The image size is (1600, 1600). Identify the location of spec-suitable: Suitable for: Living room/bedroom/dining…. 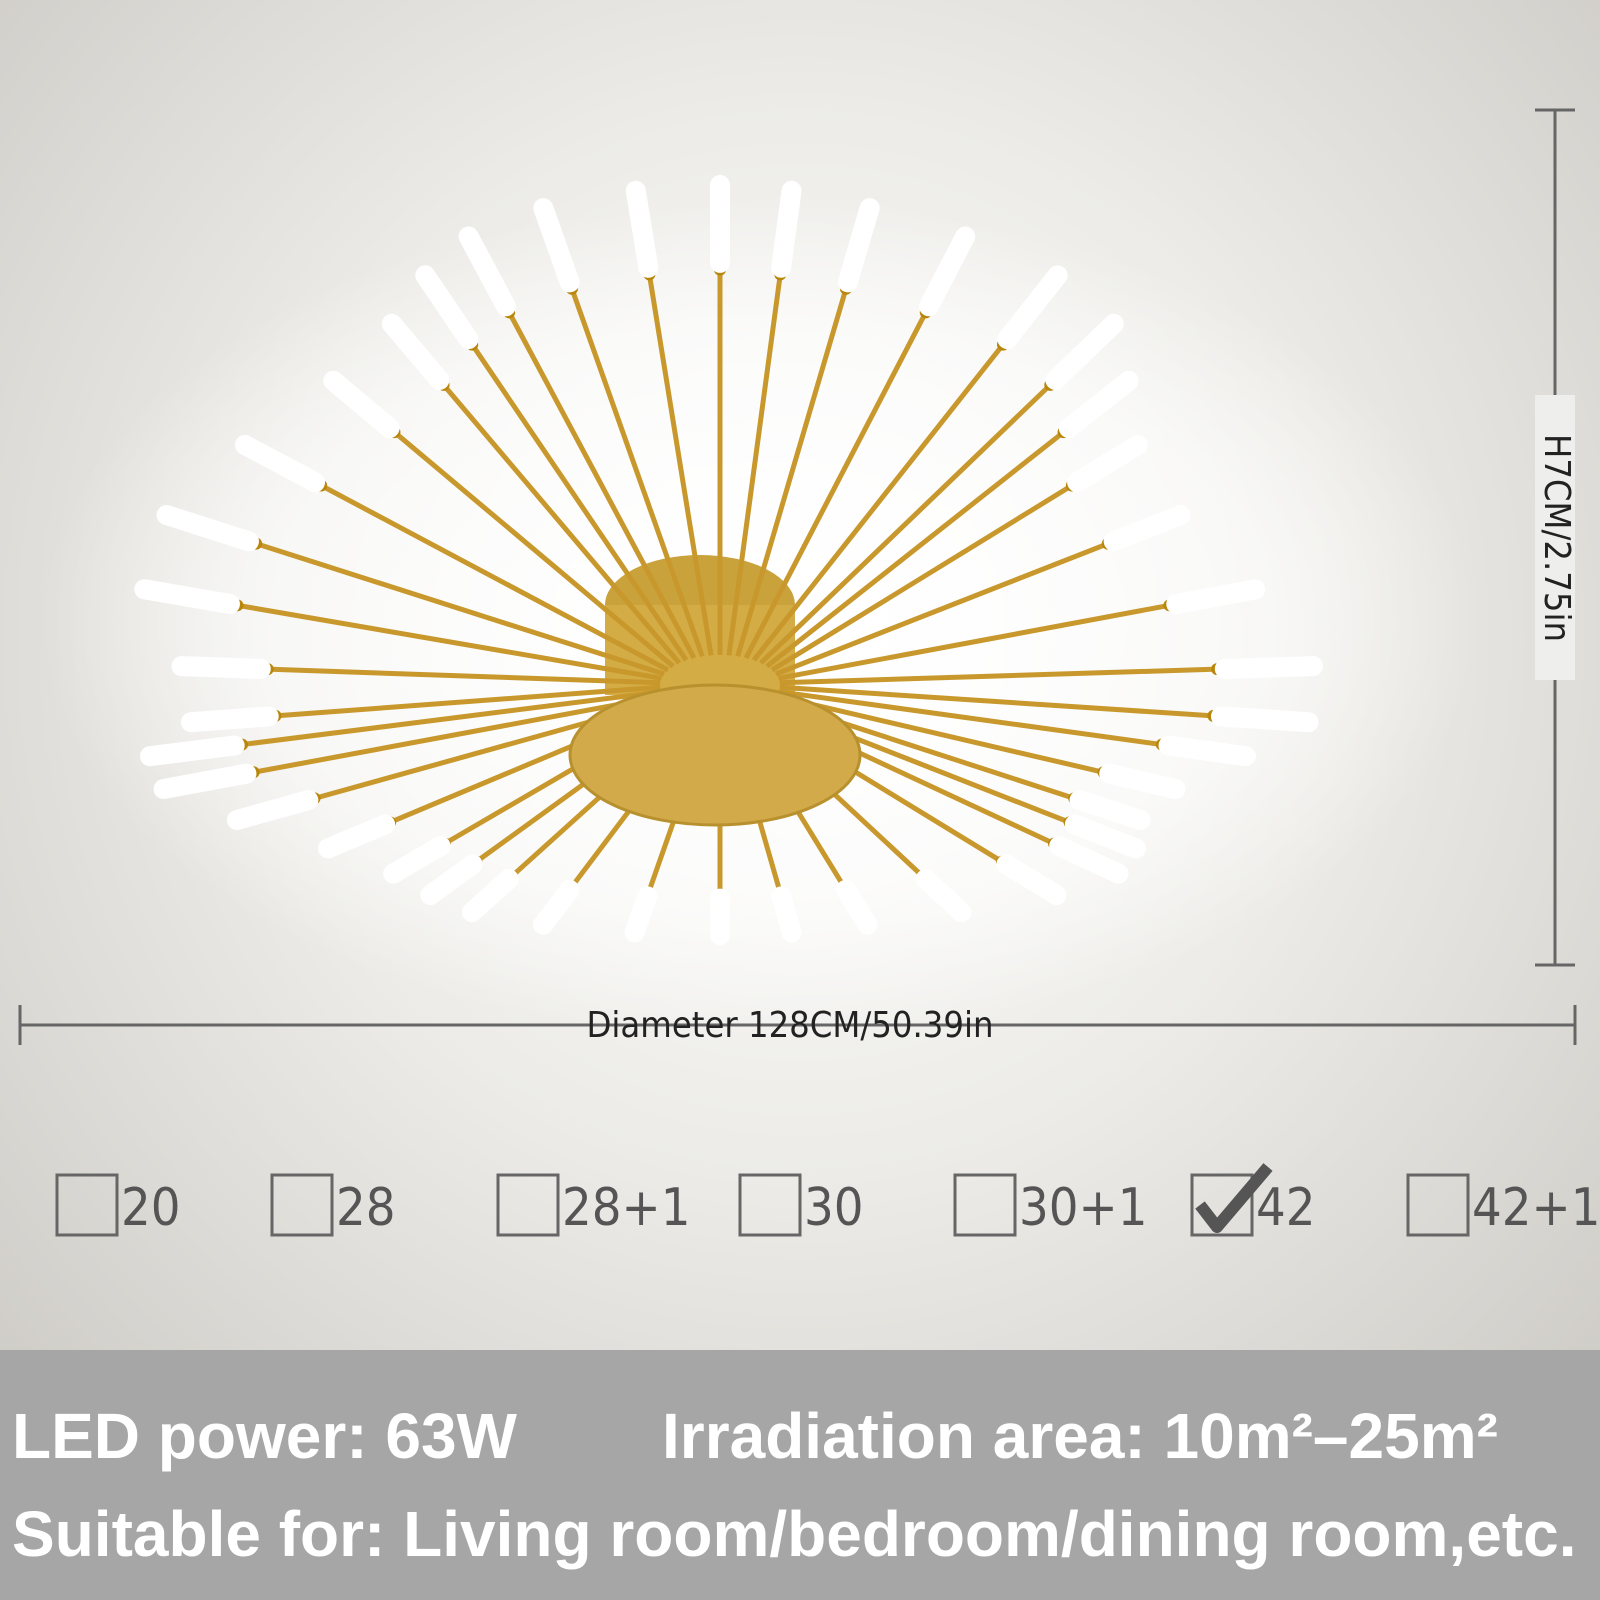
(794, 1534).